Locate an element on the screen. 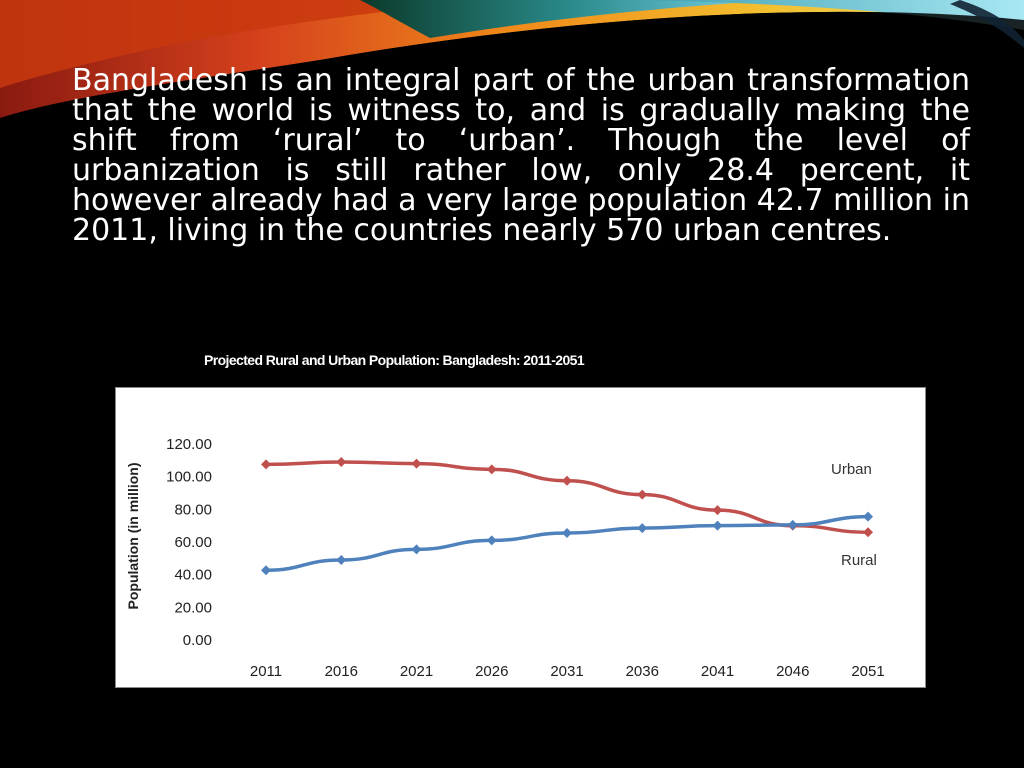 This screenshot has height=768, width=1024. y-tick-label: 20.00 is located at coordinates (193, 607).